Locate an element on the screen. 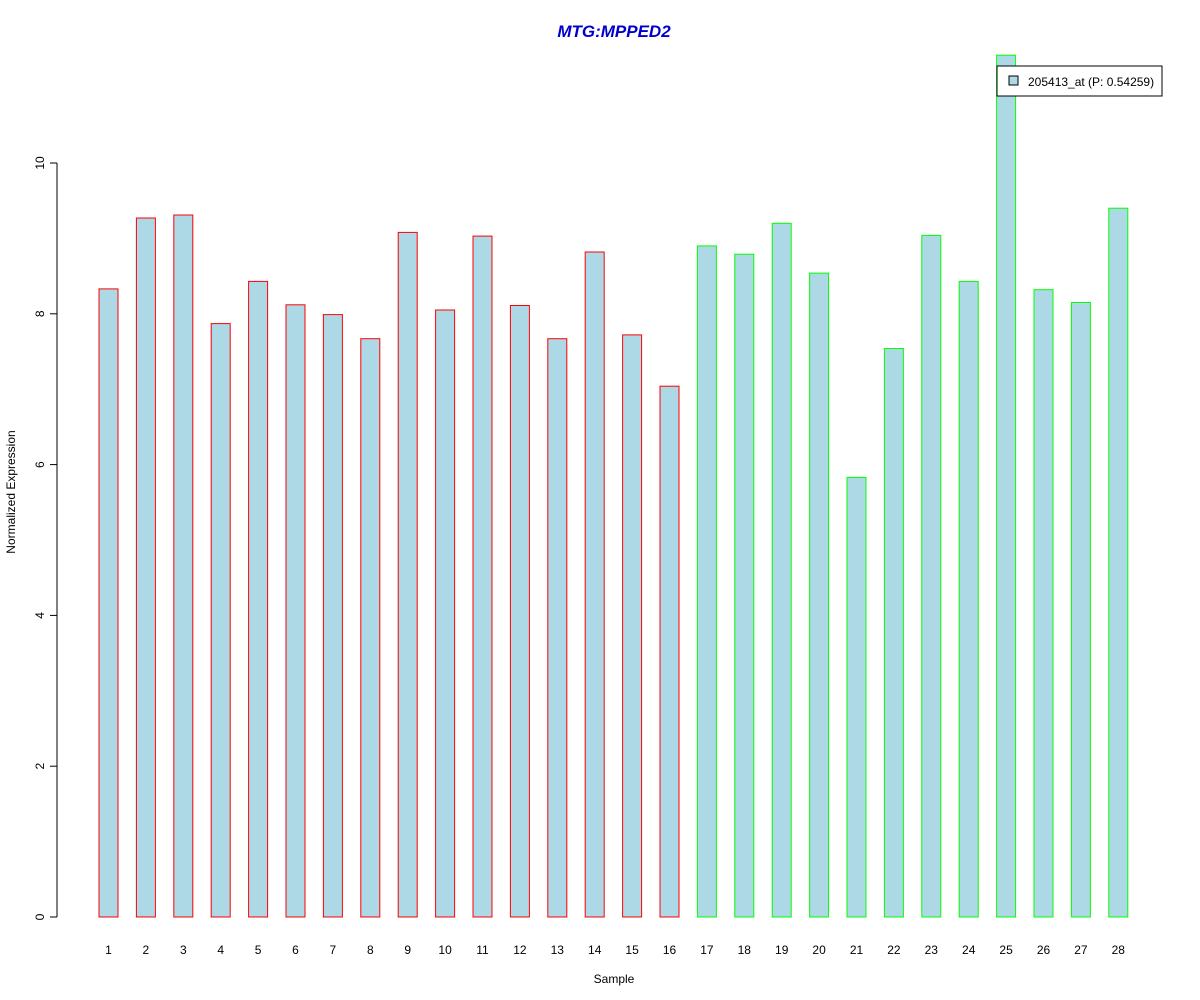 The width and height of the screenshot is (1200, 1000). x-tick-label: 7 is located at coordinates (333, 950).